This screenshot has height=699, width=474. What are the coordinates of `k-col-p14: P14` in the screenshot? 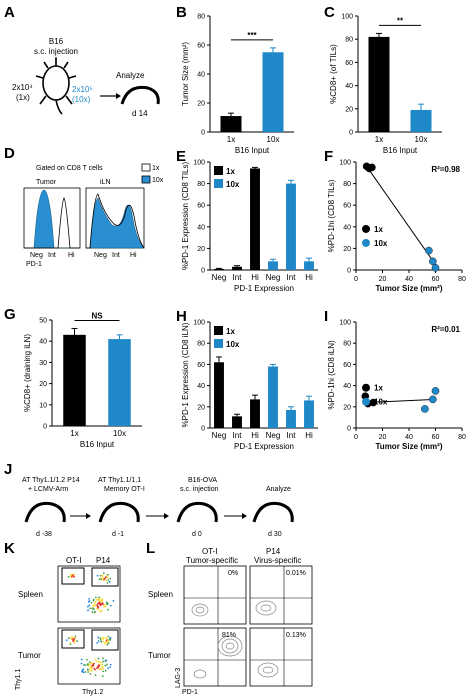 It's located at (103, 560).